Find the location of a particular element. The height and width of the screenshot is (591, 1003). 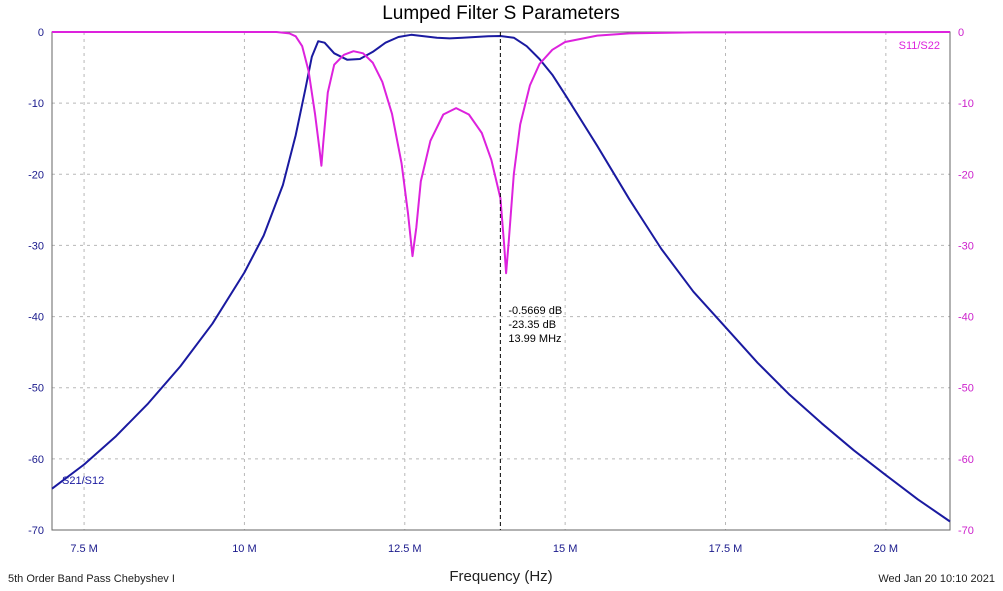

footer-left: 5th Order Band Pass Chebyshev I is located at coordinates (91, 579).